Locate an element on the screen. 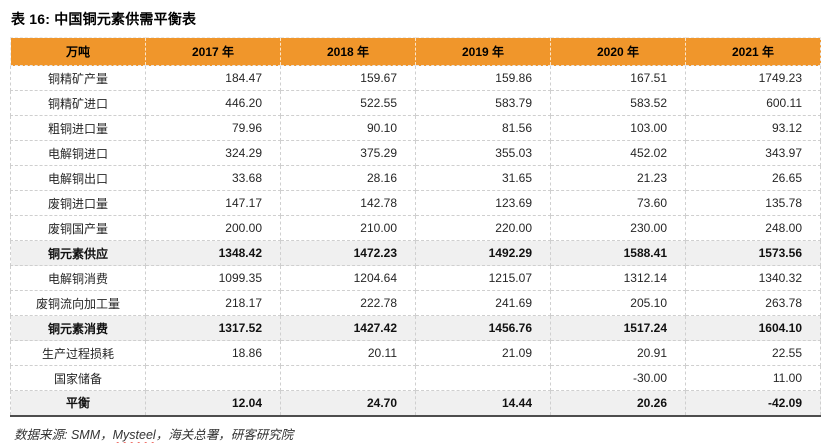 Image resolution: width=830 pixels, height=443 pixels. cell-value: 79.96 is located at coordinates (213, 128).